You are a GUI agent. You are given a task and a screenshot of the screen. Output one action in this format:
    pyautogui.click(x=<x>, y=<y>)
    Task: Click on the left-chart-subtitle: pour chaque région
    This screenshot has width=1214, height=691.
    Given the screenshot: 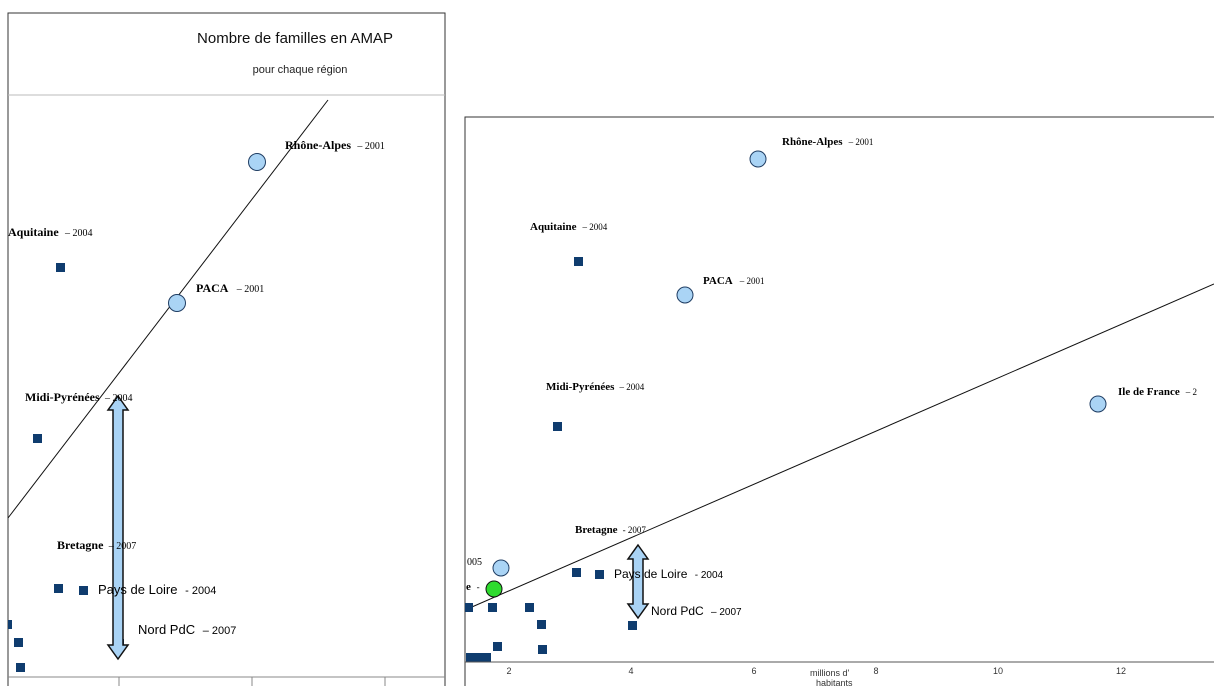 What is the action you would take?
    pyautogui.click(x=300, y=70)
    